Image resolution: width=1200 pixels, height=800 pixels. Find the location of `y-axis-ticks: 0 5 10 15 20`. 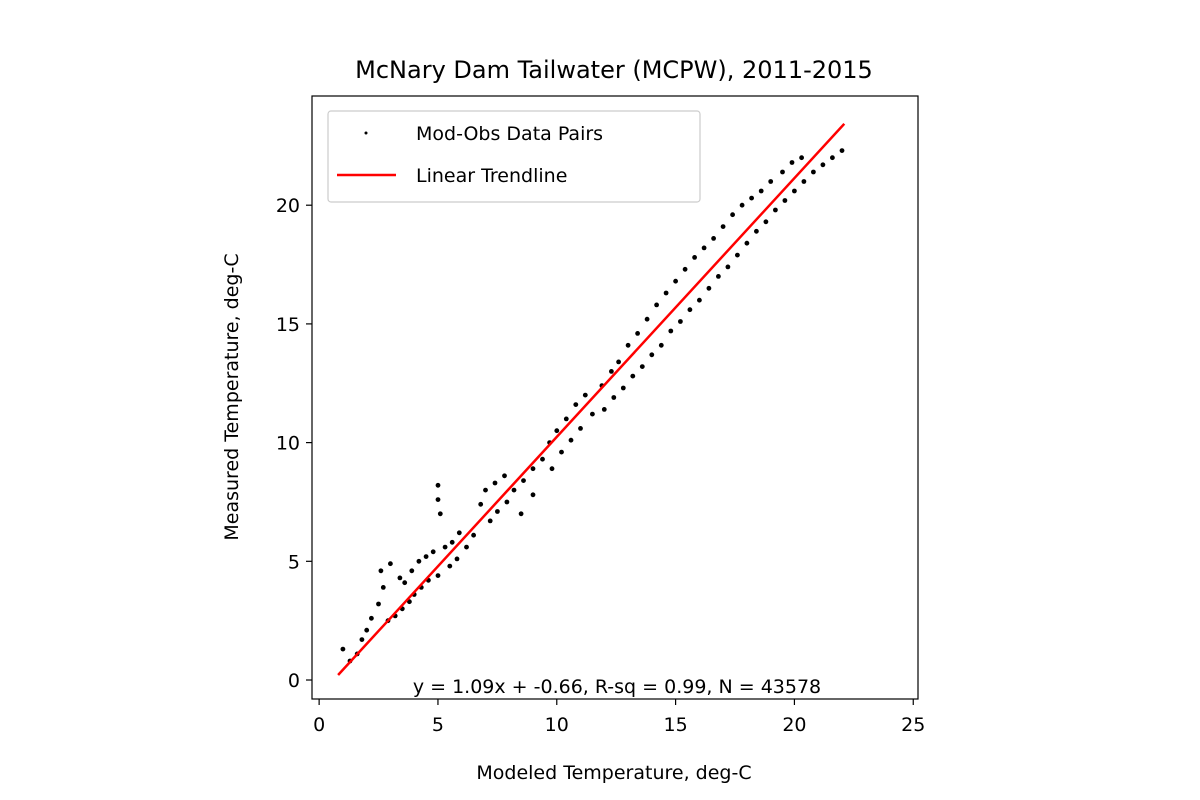

y-axis-ticks: 0 5 10 15 20 is located at coordinates (294, 443).